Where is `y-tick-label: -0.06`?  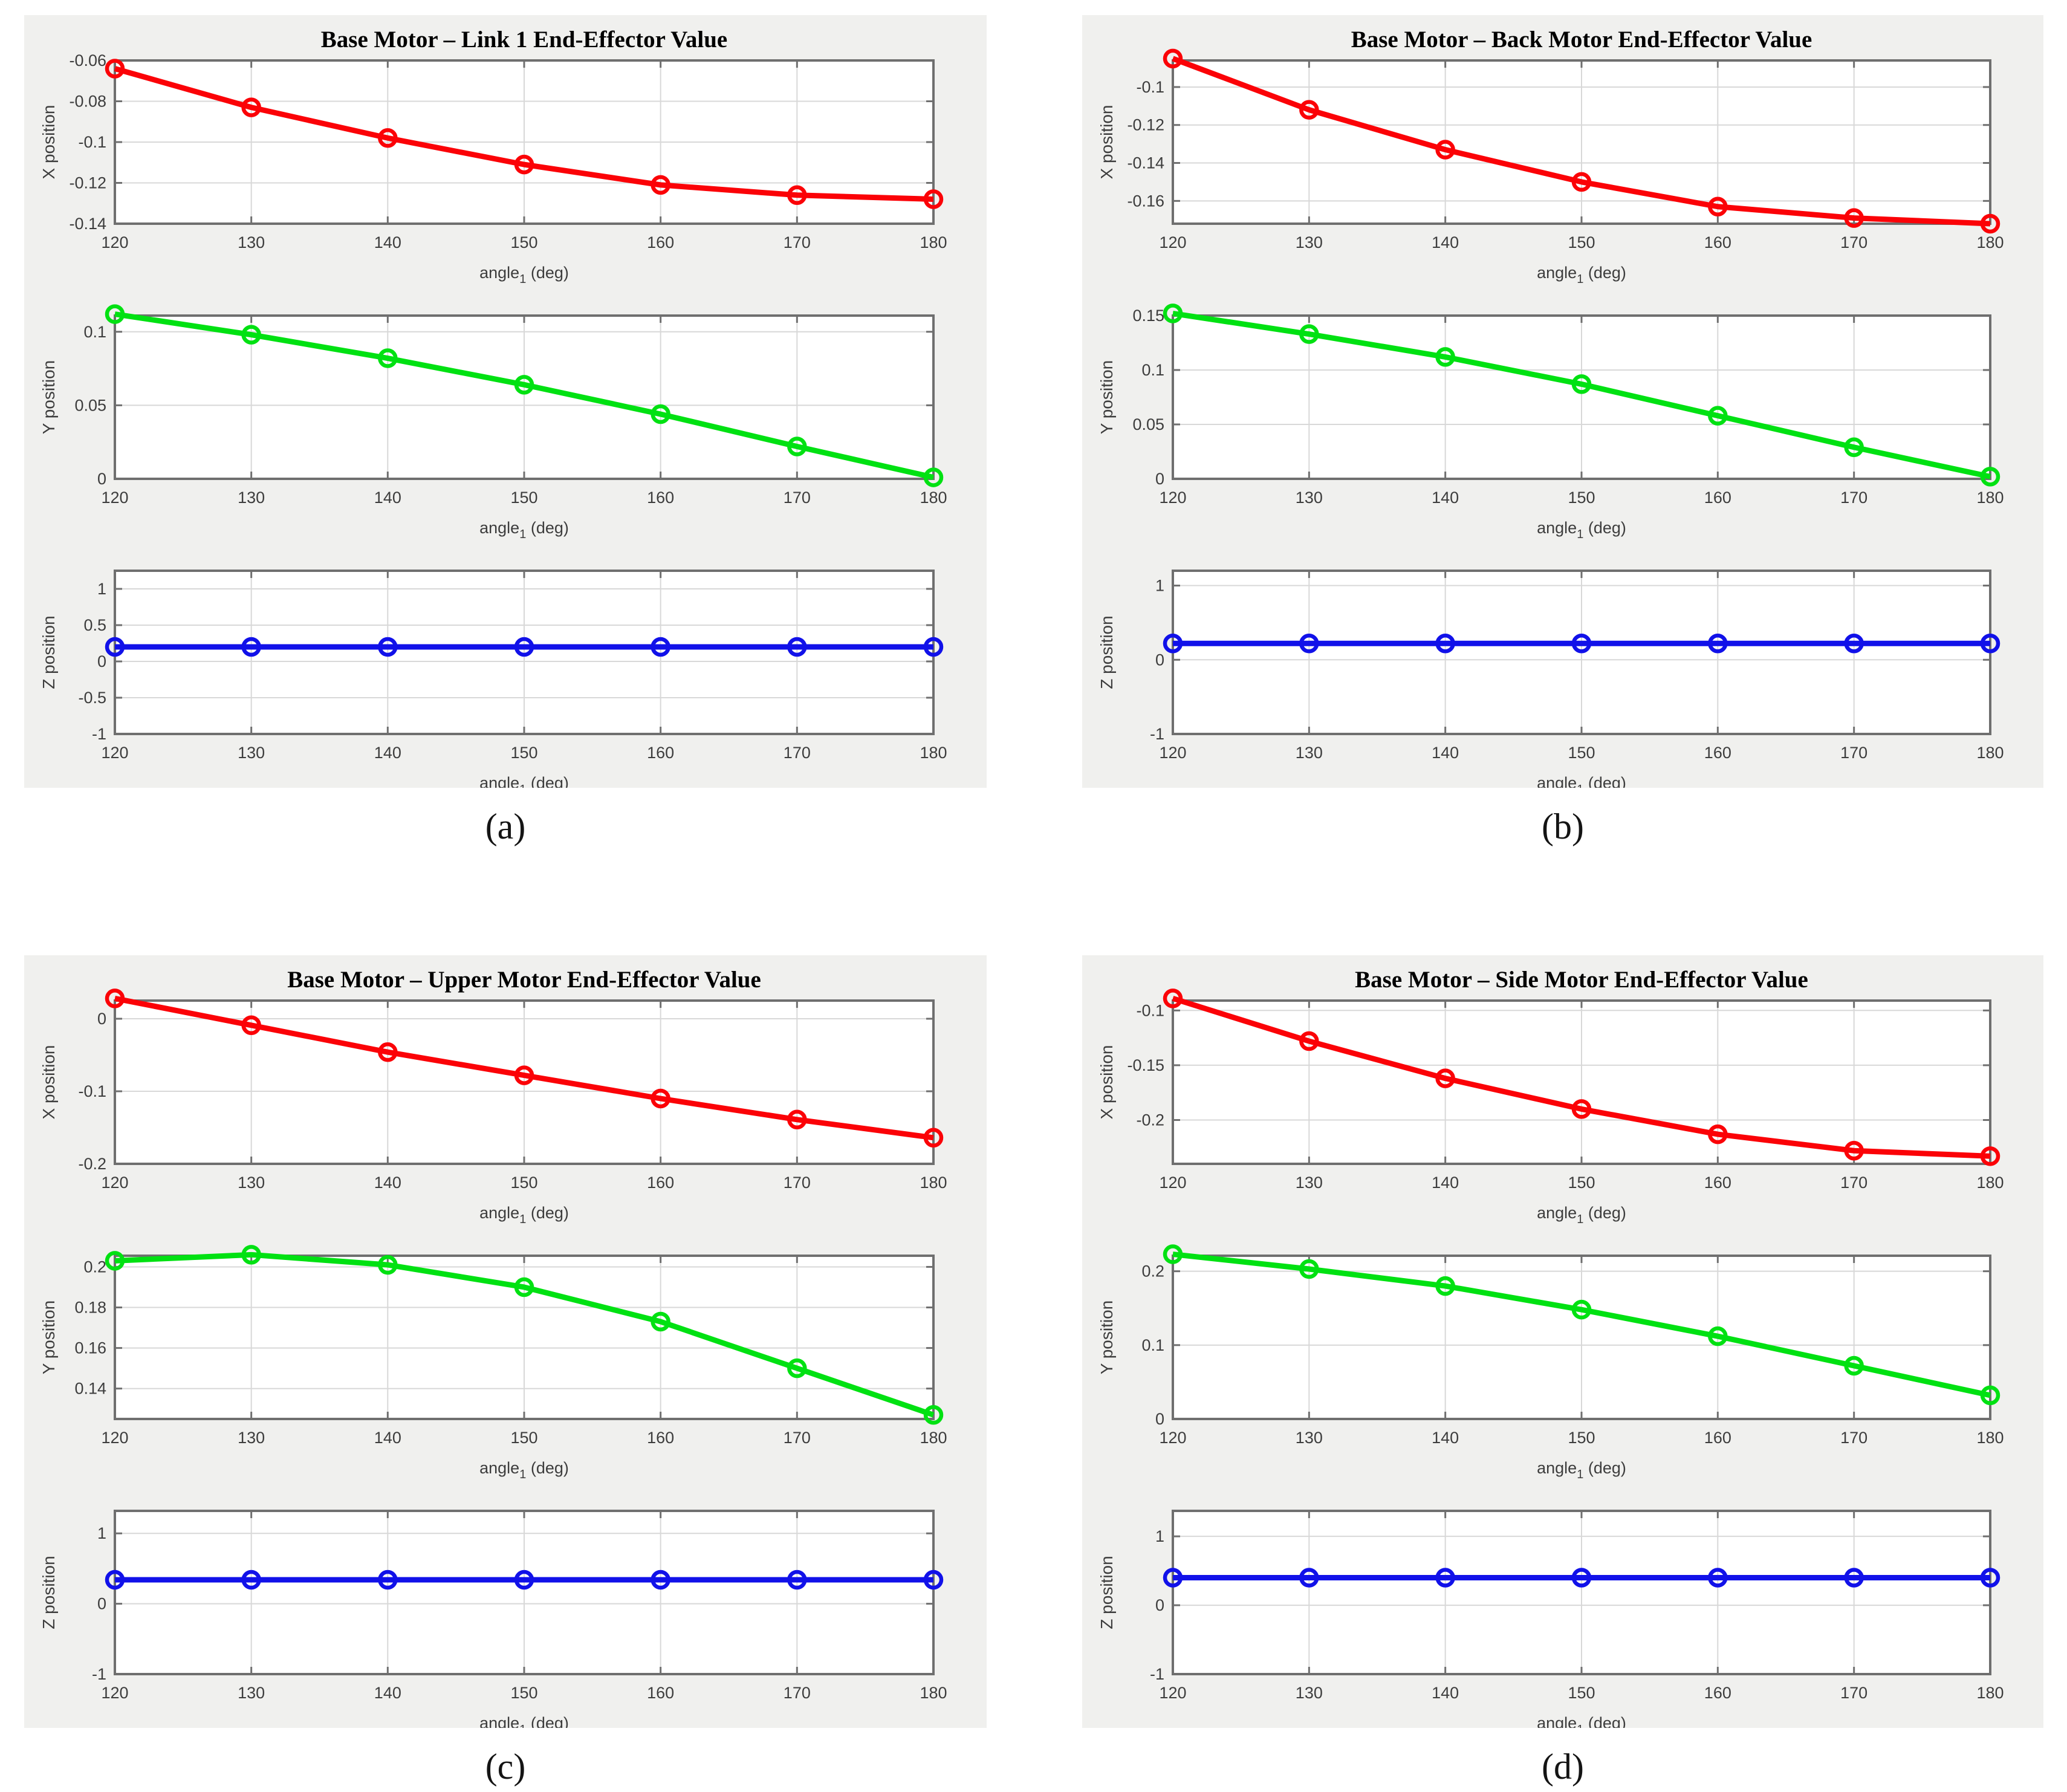 y-tick-label: -0.06 is located at coordinates (87, 61).